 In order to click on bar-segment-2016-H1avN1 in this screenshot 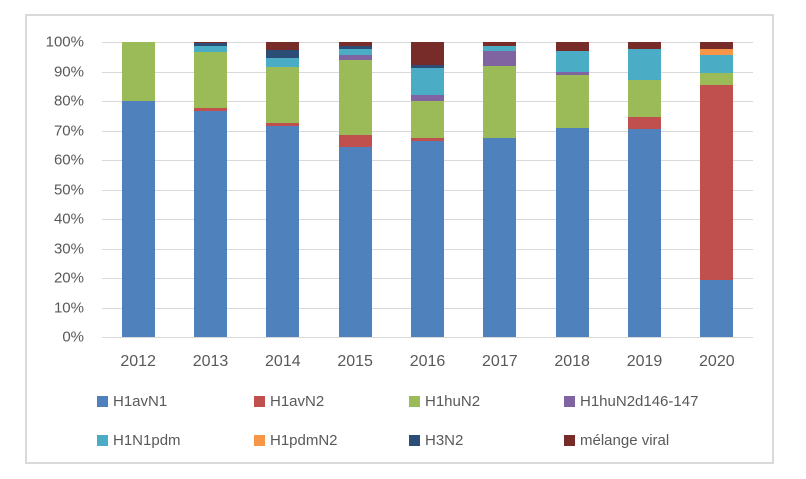, I will do `click(427, 238)`.